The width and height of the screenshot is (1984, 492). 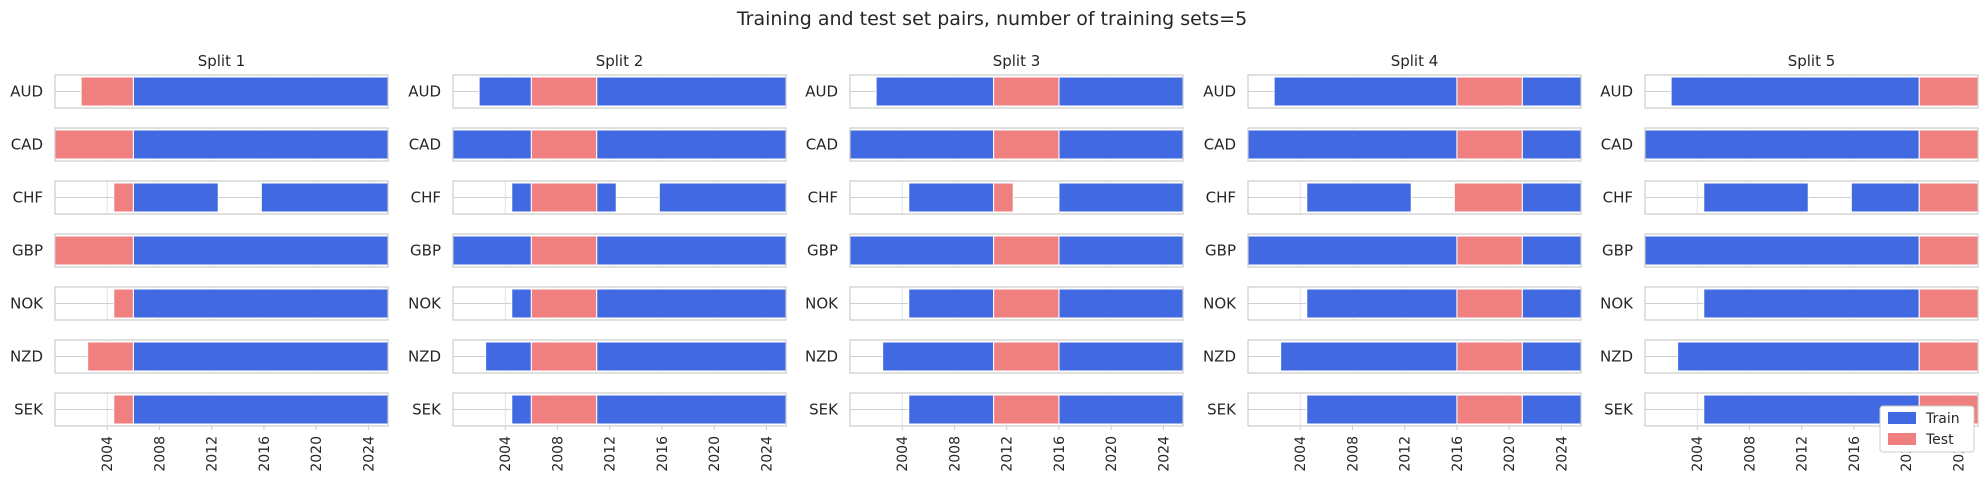 I want to click on legend-label-test: Test, so click(x=1939, y=440).